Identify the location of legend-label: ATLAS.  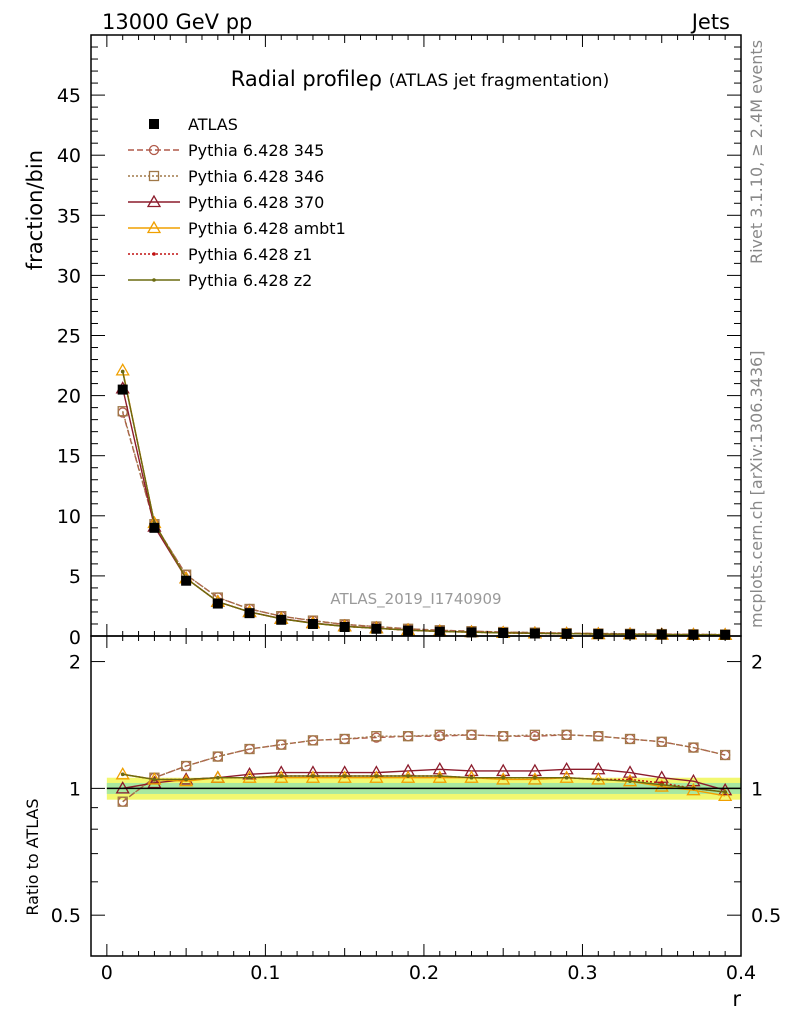
(213, 124).